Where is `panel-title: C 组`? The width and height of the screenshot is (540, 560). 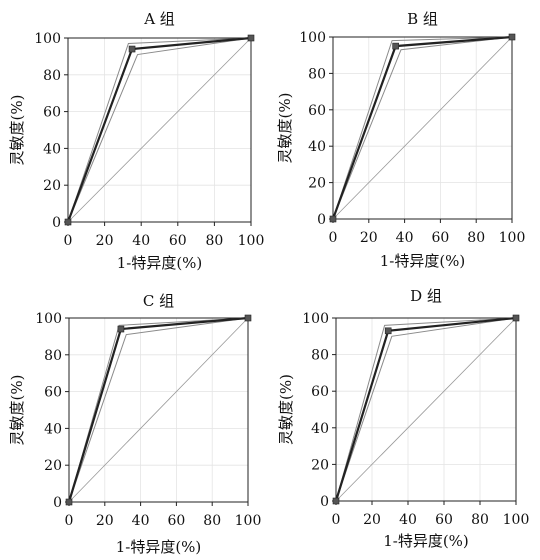
panel-title: C 组 is located at coordinates (158, 301).